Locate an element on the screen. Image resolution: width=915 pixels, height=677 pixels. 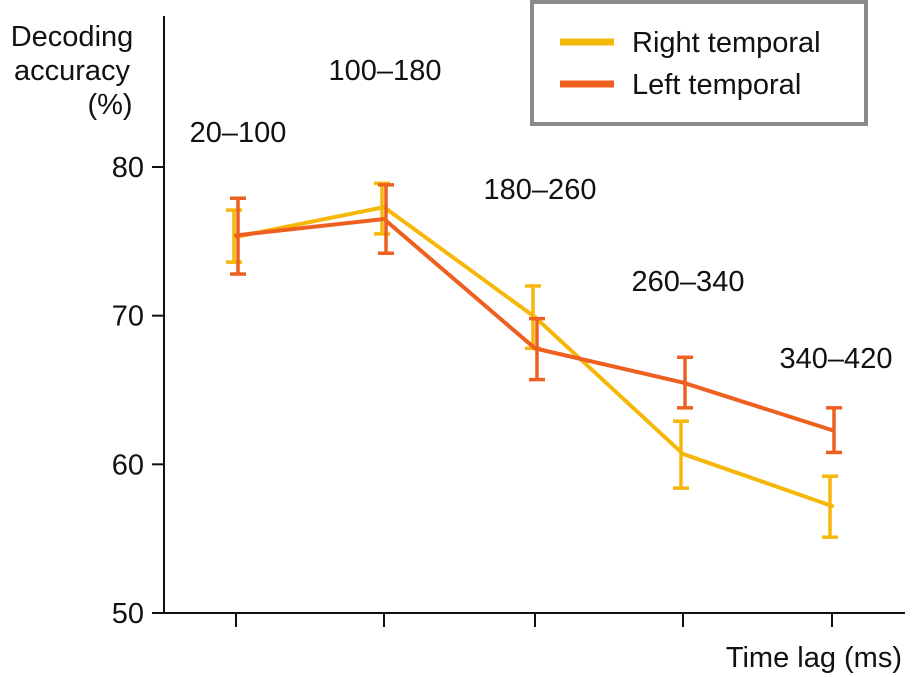
y-axis-title-line-2: accuracy is located at coordinates (72, 71).